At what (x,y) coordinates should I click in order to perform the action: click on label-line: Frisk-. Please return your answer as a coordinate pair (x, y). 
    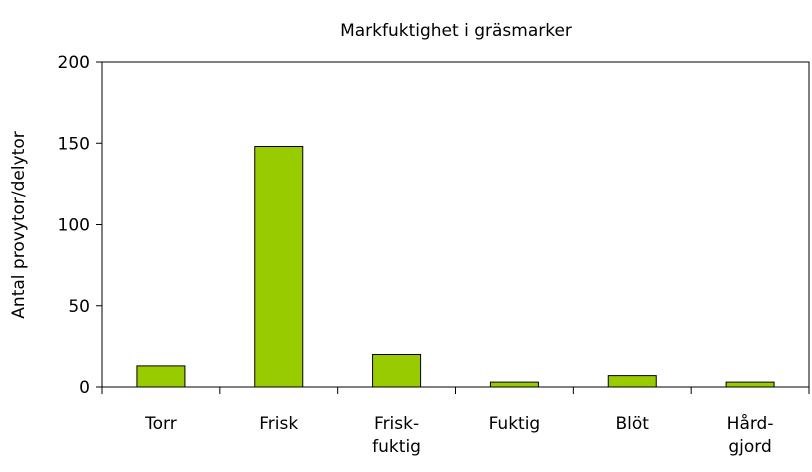
    Looking at the image, I should click on (396, 424).